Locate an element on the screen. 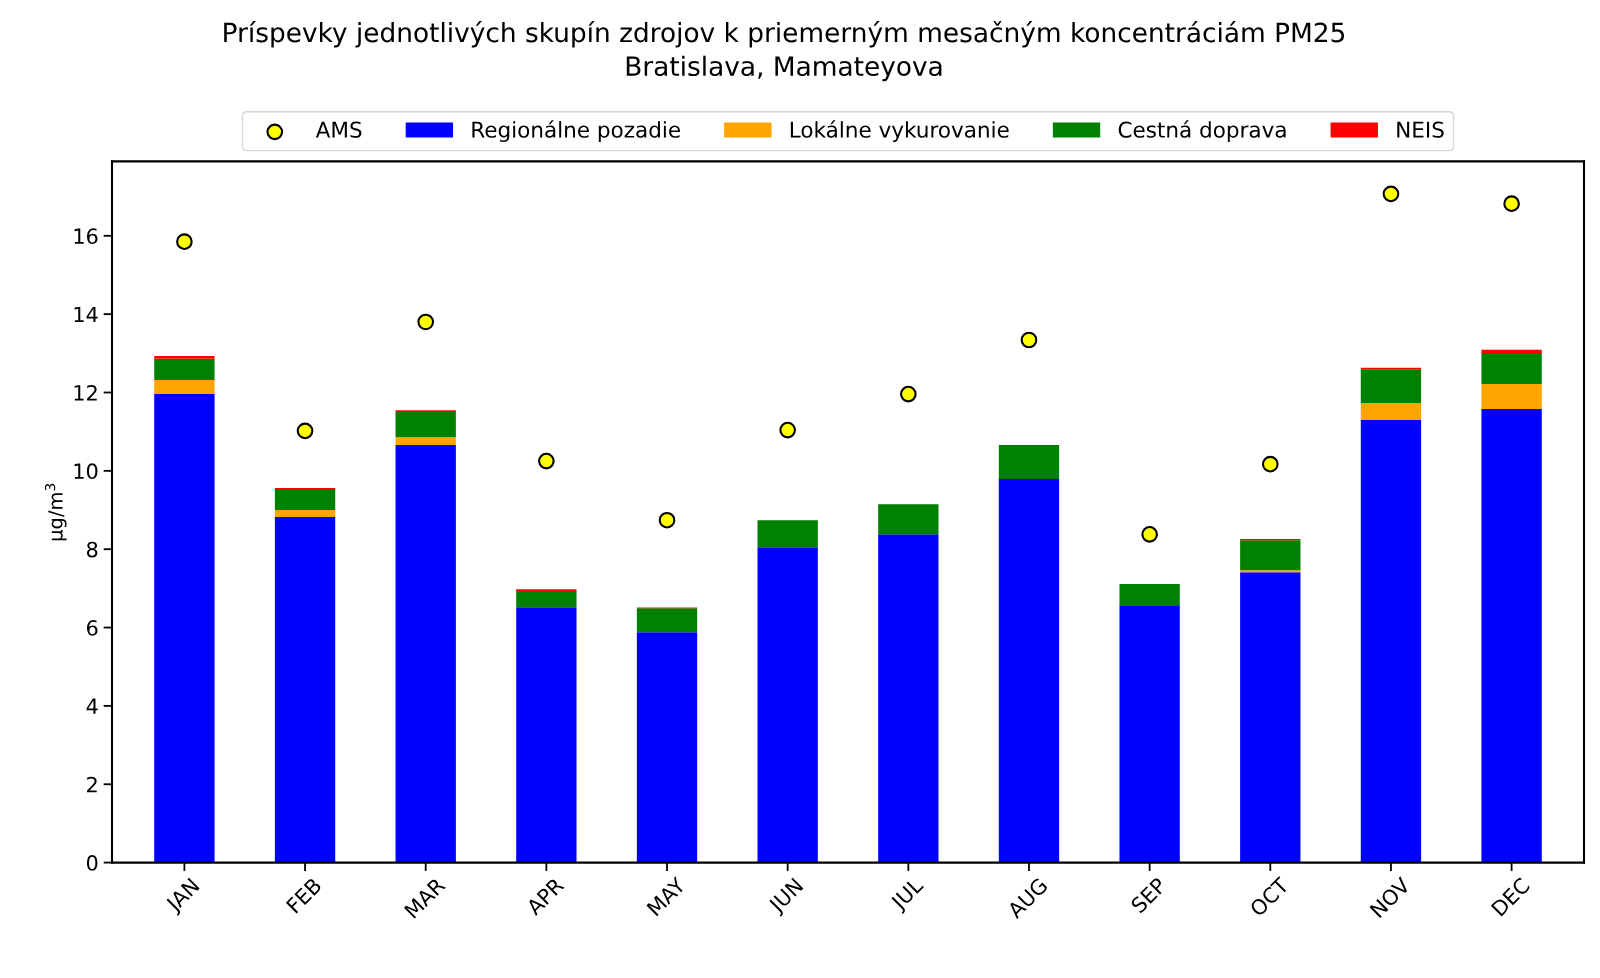  y-tick-label: 2 is located at coordinates (92, 784).